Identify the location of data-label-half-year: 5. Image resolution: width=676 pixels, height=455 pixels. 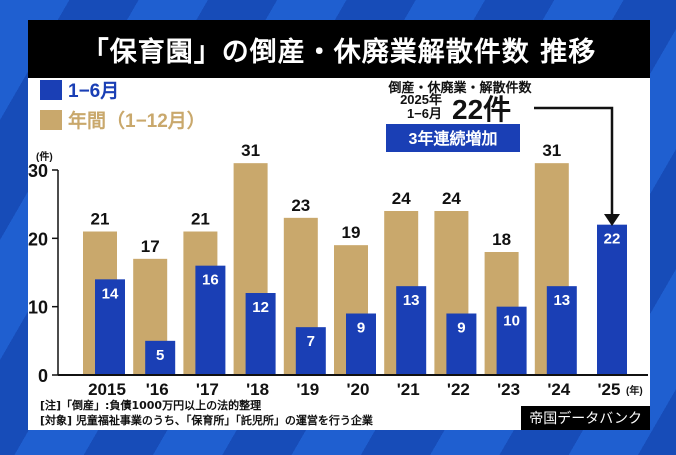
(160, 355).